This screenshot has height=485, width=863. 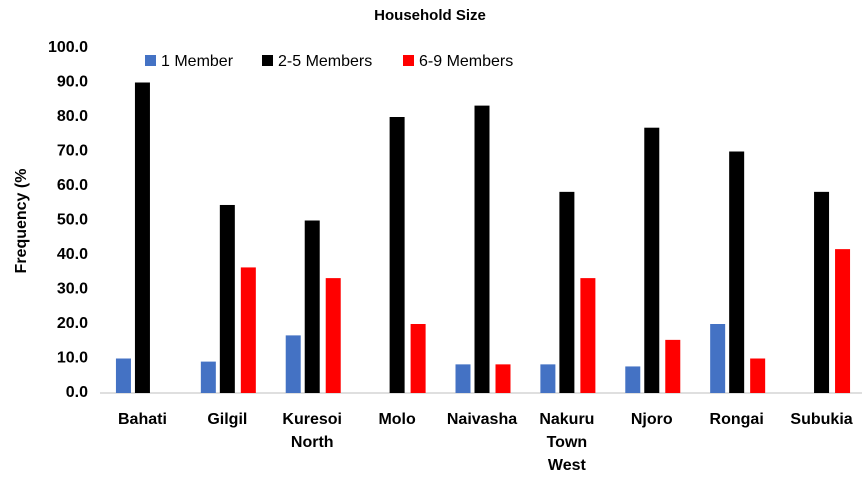 I want to click on x-tick-label: Kuresoi North, so click(x=312, y=431).